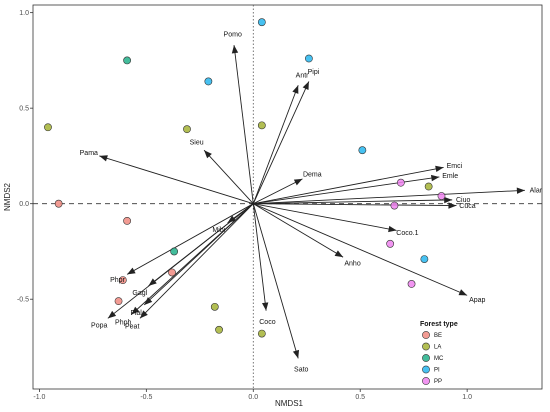 This screenshot has width=550, height=412. Describe the element at coordinates (197, 143) in the screenshot. I see `vector-label: Sieu` at that location.